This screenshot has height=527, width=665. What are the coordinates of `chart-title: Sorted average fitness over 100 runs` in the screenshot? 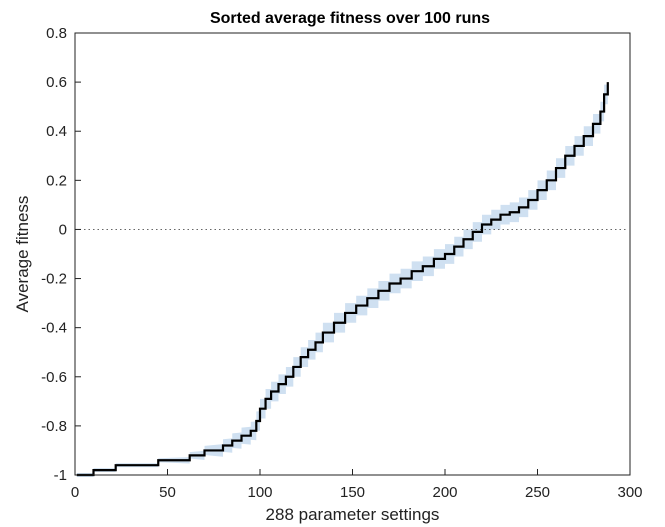 It's located at (350, 18).